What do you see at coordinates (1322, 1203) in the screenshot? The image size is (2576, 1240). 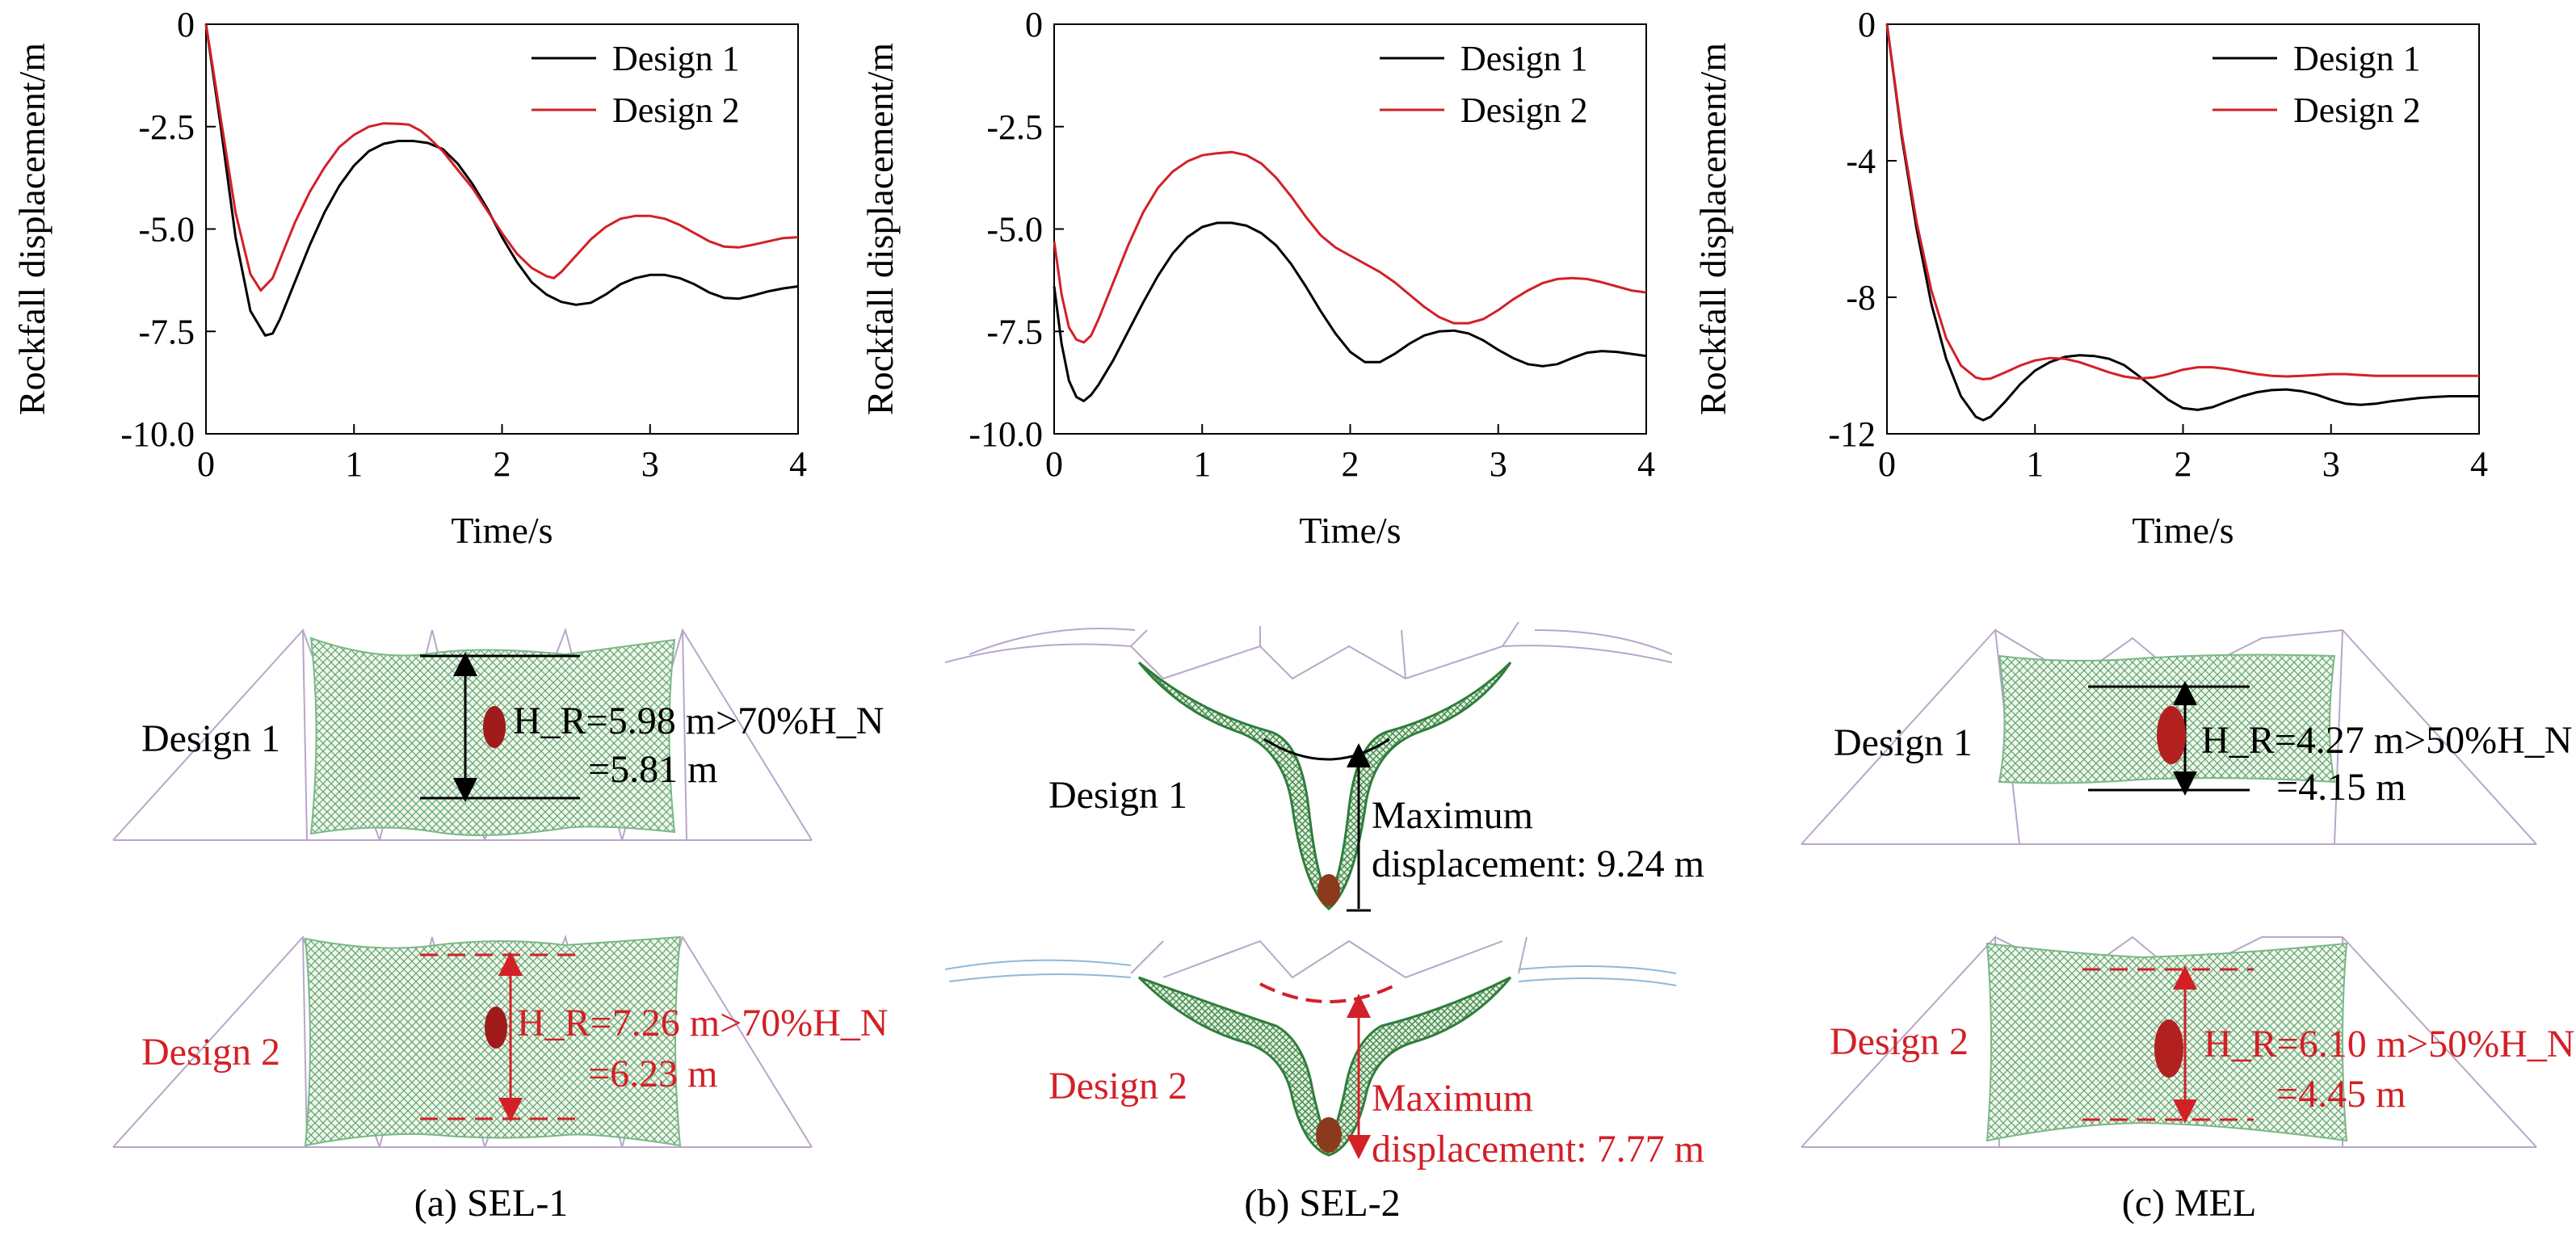 I see `caption-b: (b) SEL-2` at bounding box center [1322, 1203].